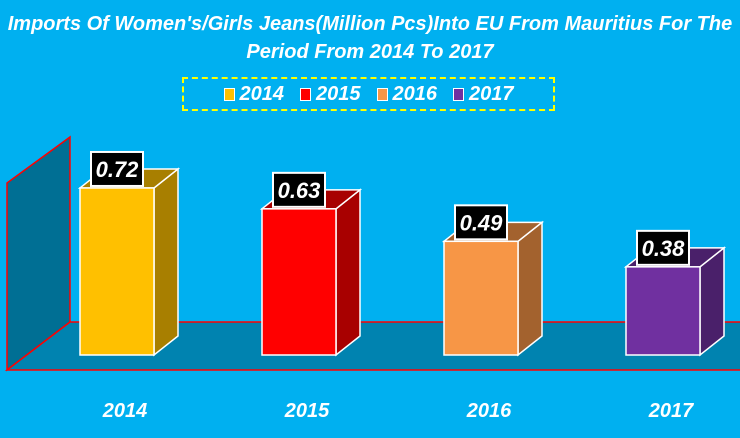 The image size is (740, 438). Describe the element at coordinates (663, 311) in the screenshot. I see `bar-2017` at that location.